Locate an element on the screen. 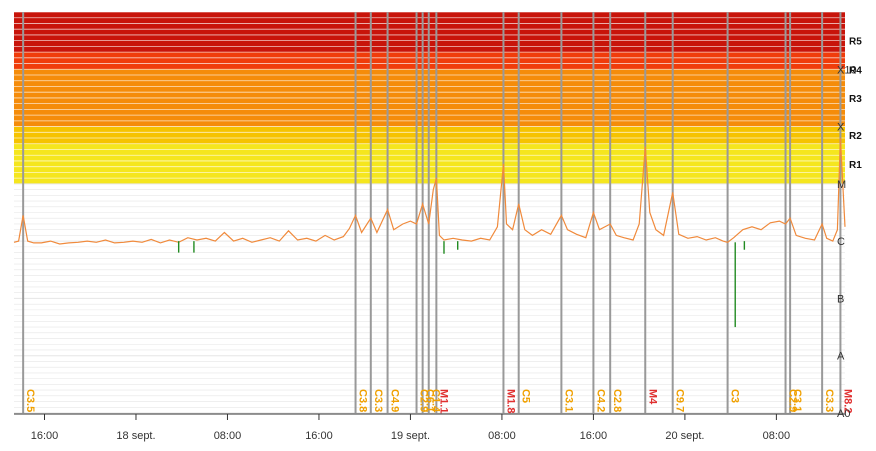 This screenshot has height=451, width=876. flare-label: C4.2 is located at coordinates (600, 400).